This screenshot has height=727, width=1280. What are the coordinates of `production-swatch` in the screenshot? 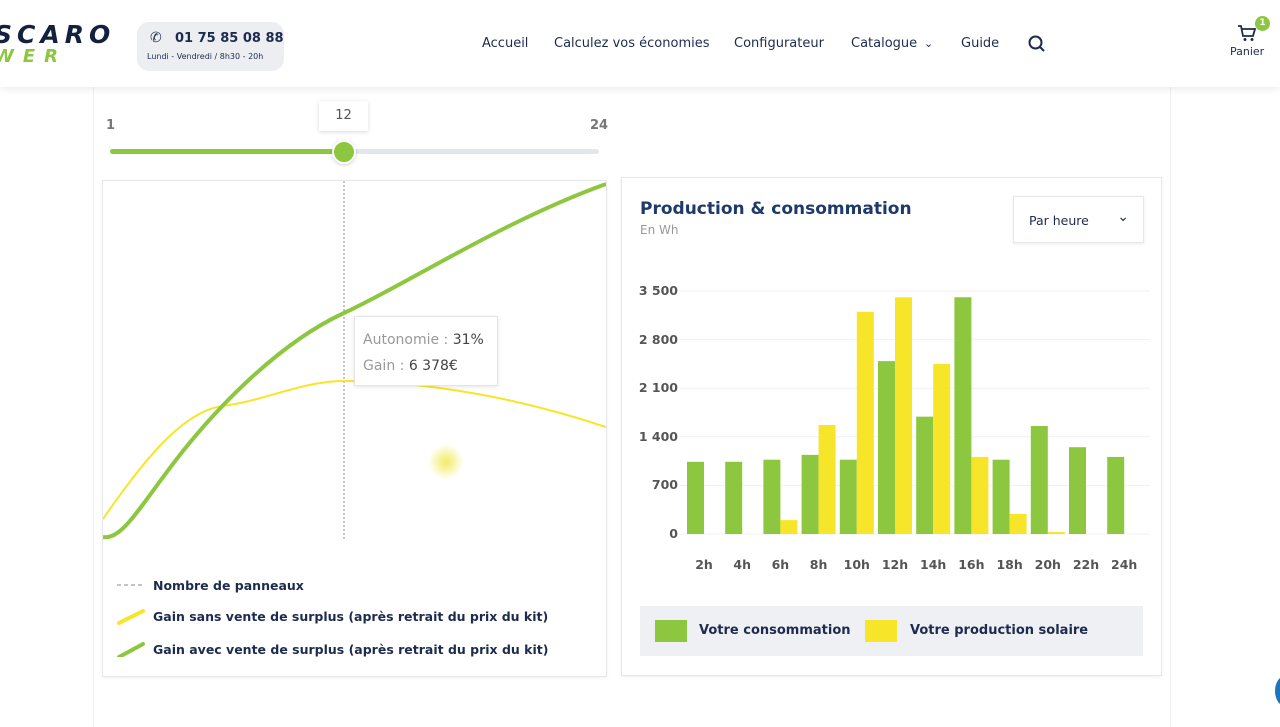 It's located at (881, 631).